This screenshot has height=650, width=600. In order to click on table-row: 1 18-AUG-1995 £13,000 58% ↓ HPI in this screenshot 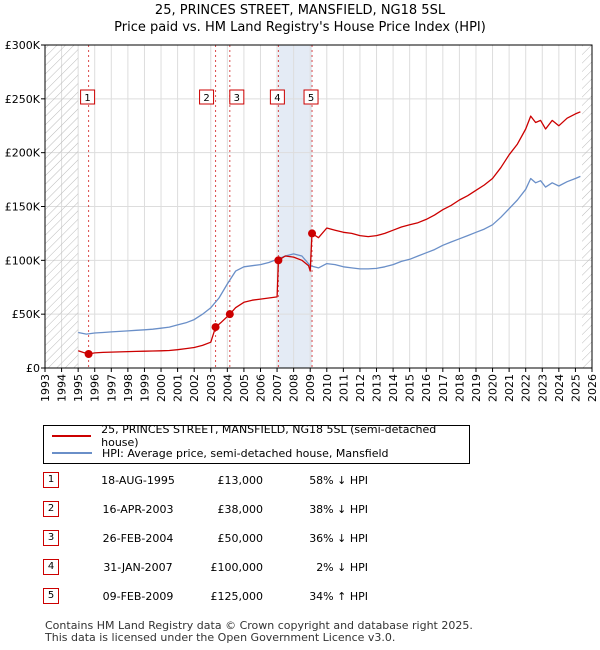, I will do `click(303, 480)`.